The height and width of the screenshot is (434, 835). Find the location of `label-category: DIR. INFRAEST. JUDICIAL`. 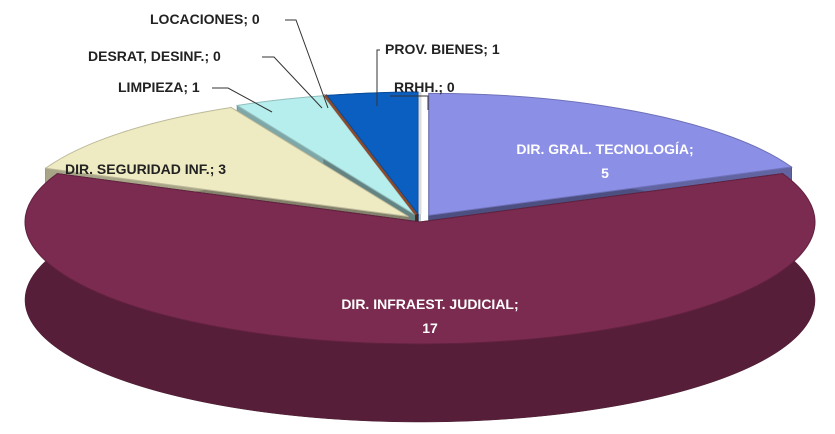

label-category: DIR. INFRAEST. JUDICIAL is located at coordinates (427, 304).